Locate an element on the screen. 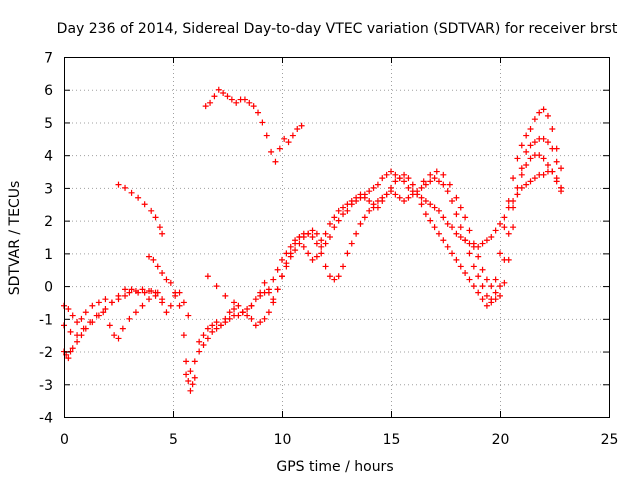 Image resolution: width=640 pixels, height=480 pixels. y-axis-title: SDTVAR / TECUs is located at coordinates (15, 238).